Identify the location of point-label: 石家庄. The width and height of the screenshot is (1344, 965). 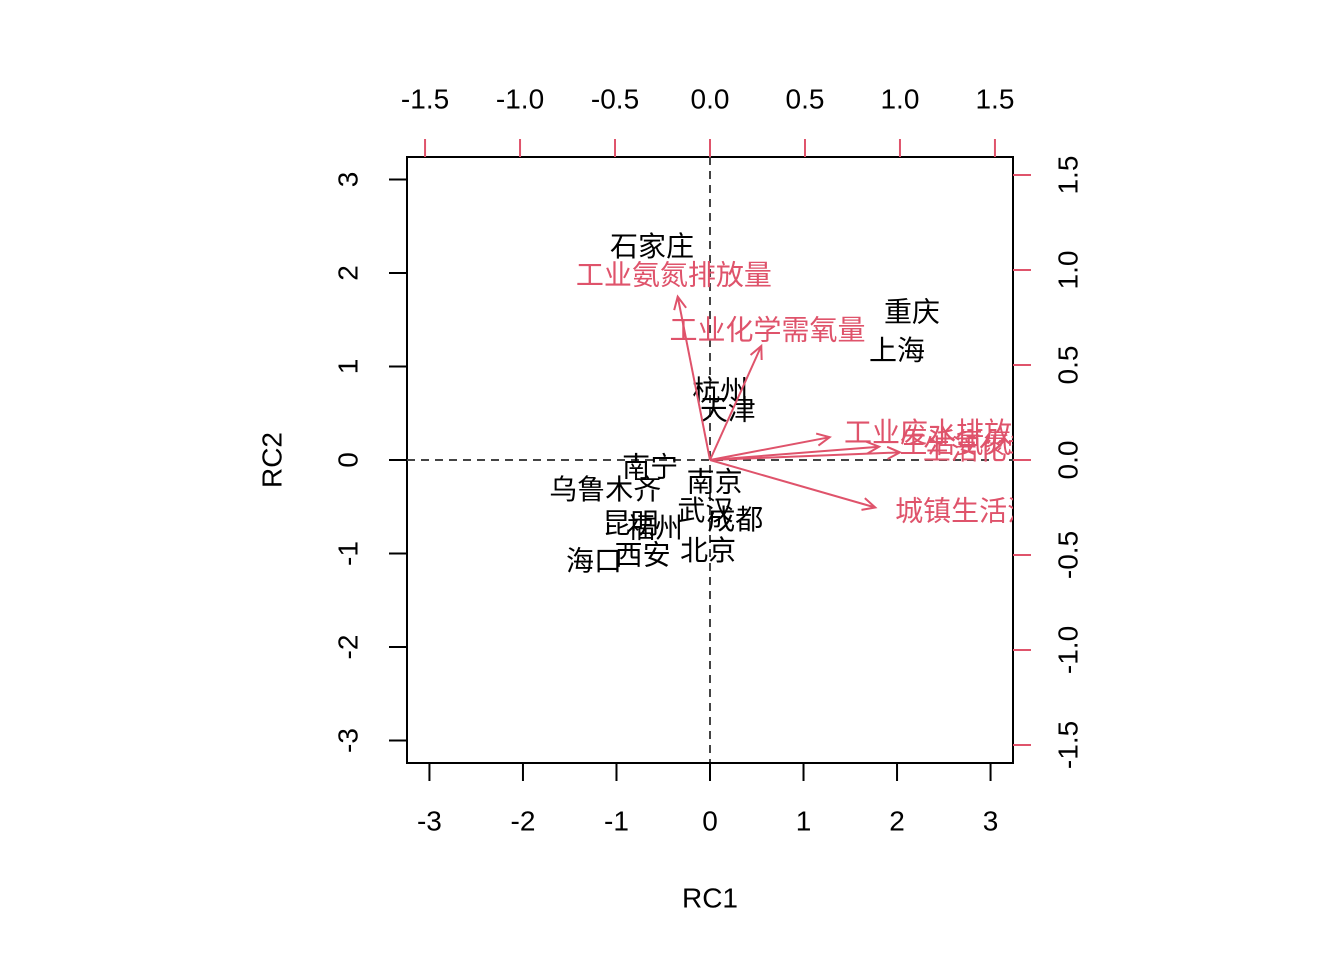
(652, 246).